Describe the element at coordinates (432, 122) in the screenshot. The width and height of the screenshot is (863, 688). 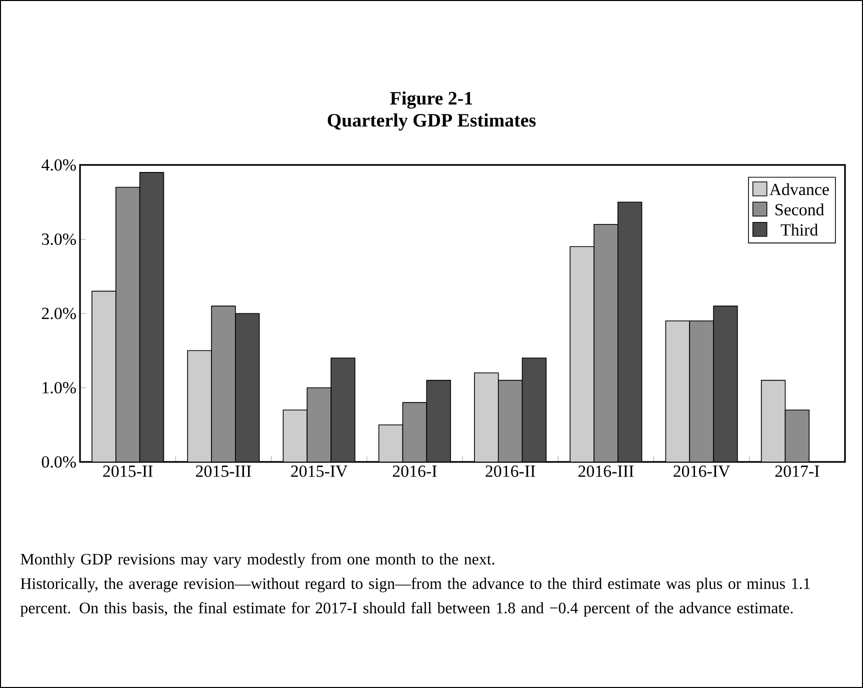
I see `chart-subtitle: Quarterly GDP Estimates` at that location.